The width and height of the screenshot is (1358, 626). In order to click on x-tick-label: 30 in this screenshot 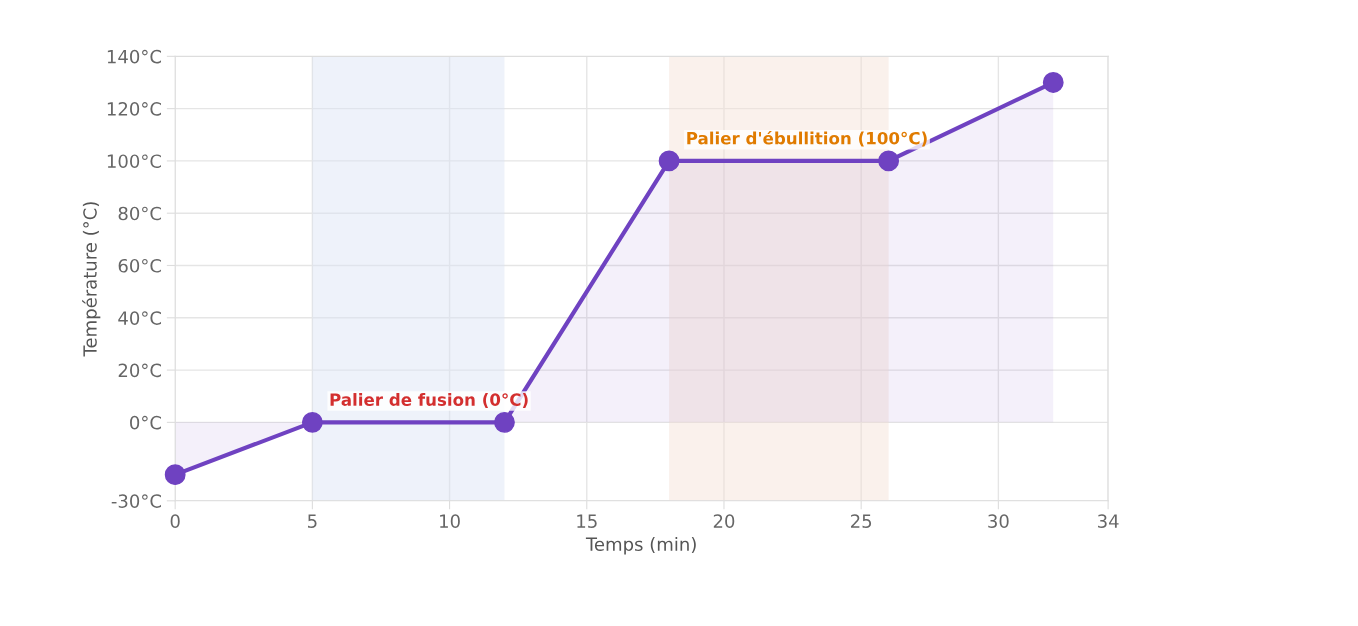, I will do `click(998, 521)`.